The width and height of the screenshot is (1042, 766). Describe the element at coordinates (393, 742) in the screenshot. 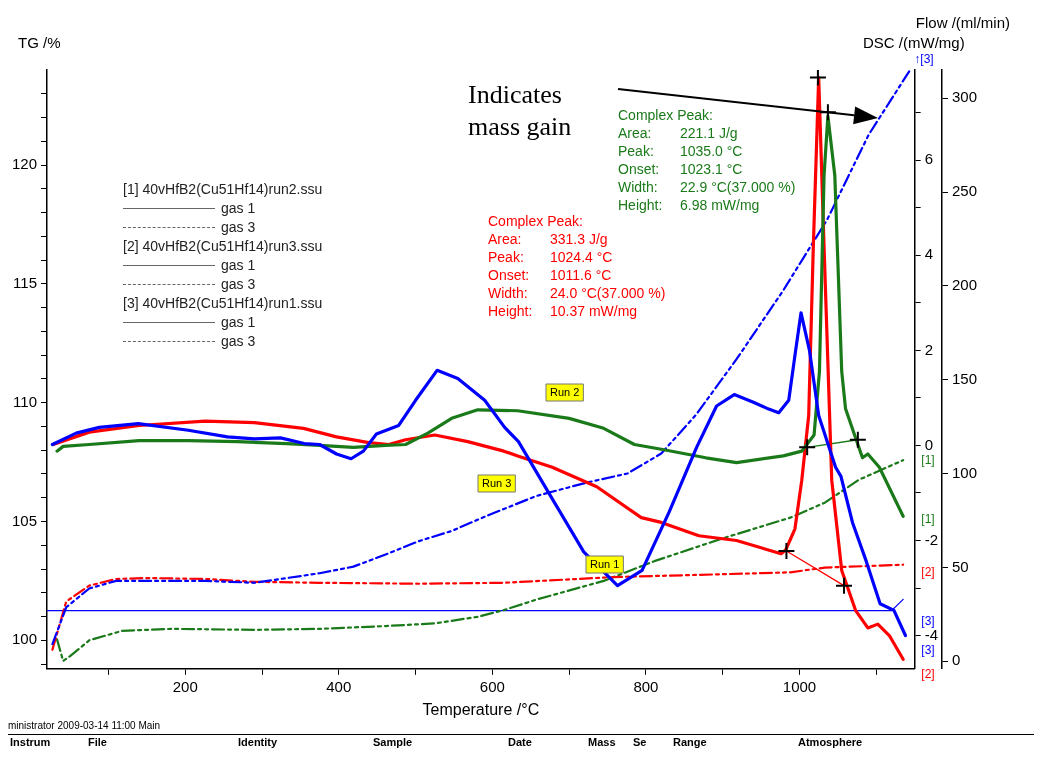

I see `text: Sample` at that location.